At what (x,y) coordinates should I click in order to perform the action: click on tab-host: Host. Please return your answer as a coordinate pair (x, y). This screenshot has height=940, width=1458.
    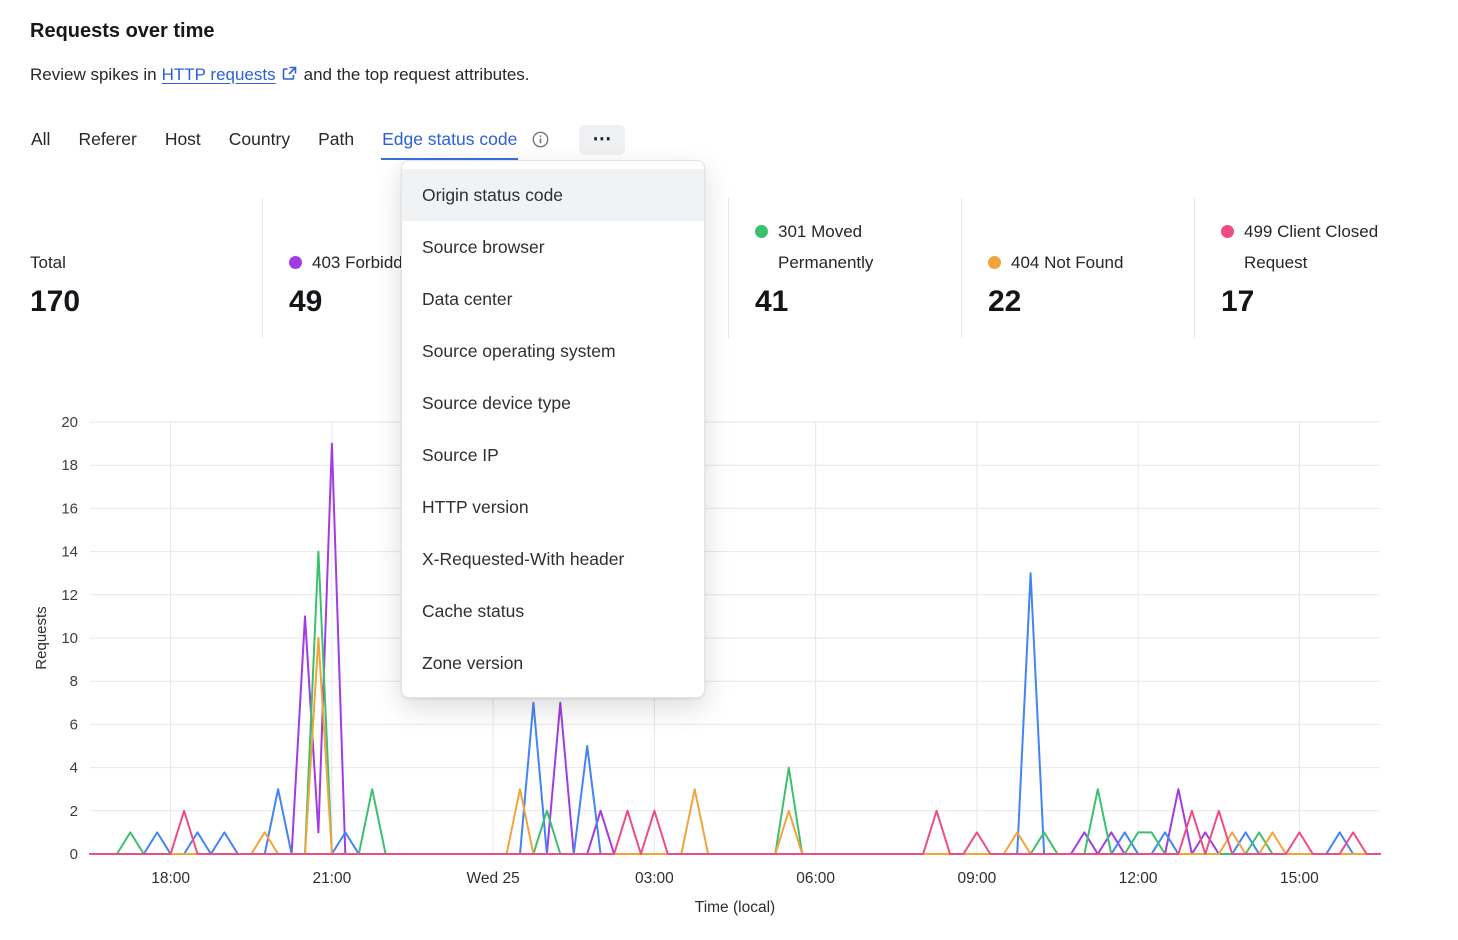
    Looking at the image, I should click on (183, 142).